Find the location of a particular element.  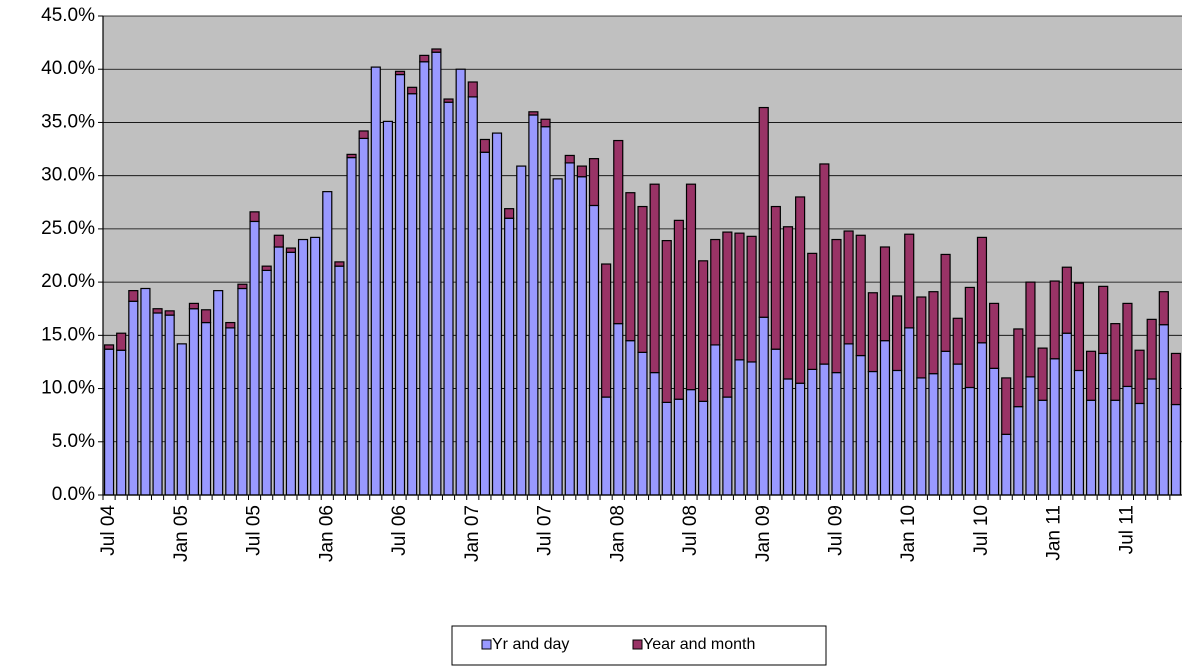

y-tick-label: 25.0% is located at coordinates (68, 228).